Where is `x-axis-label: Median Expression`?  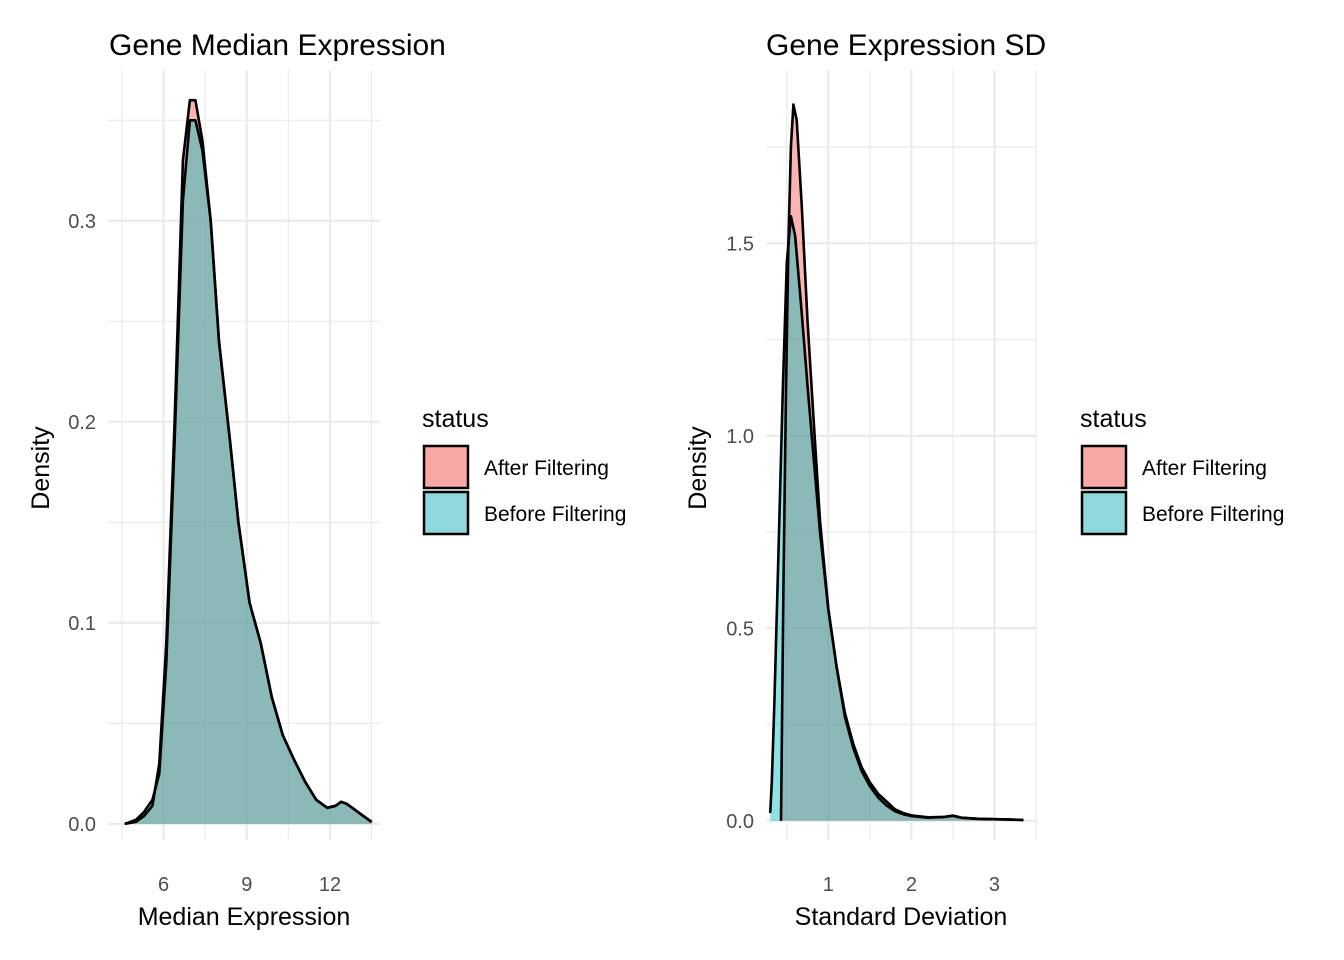 x-axis-label: Median Expression is located at coordinates (244, 917).